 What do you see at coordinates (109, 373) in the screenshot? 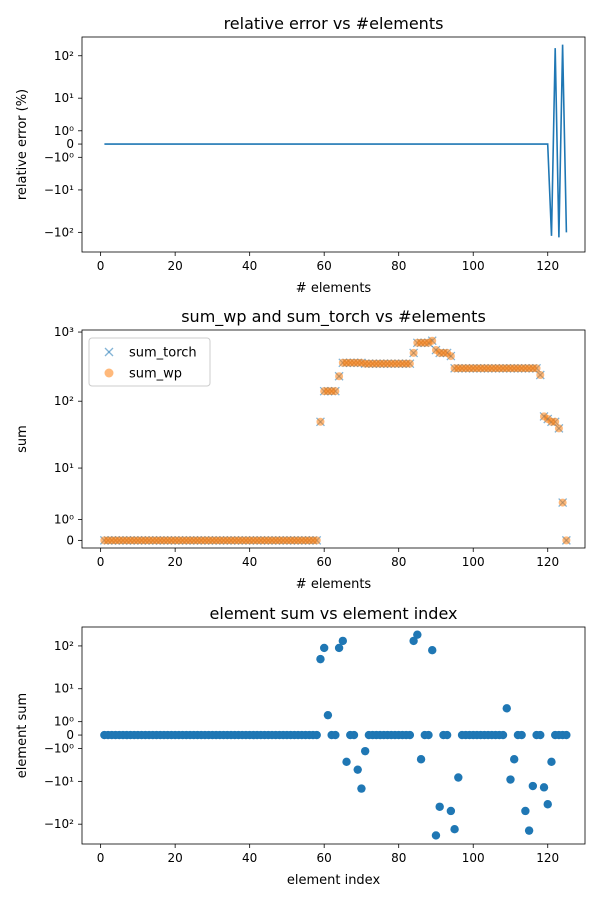
I see `legend-marker-circle` at bounding box center [109, 373].